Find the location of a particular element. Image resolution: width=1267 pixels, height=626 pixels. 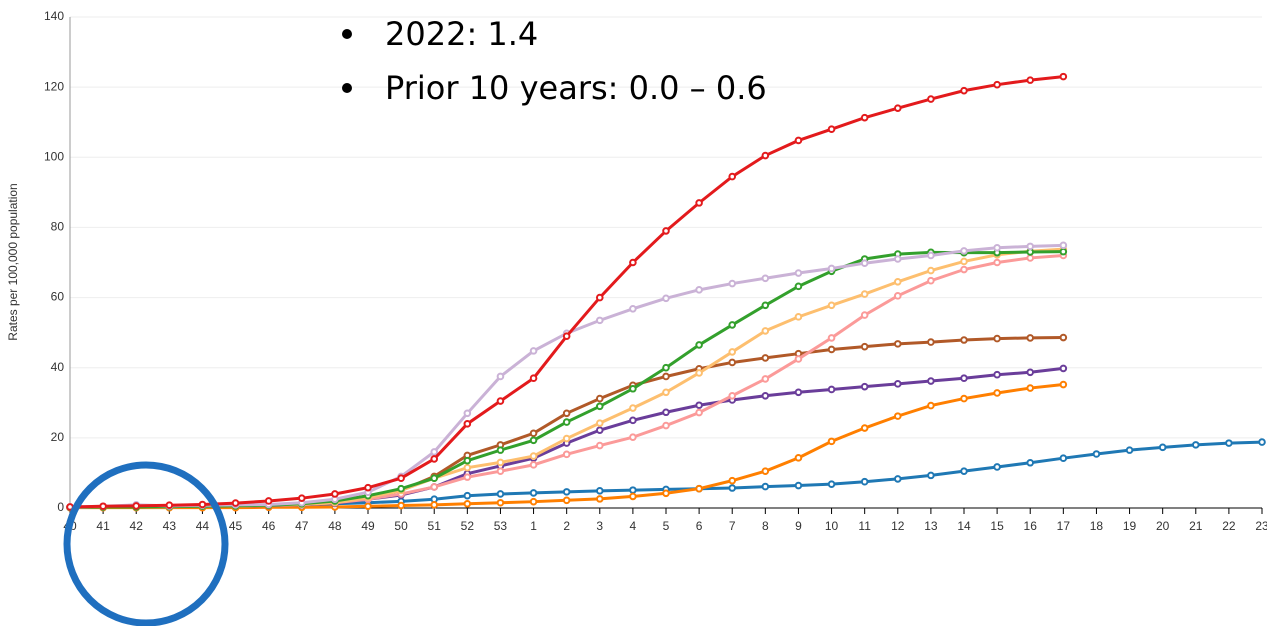

x-tick-label: 16 is located at coordinates (1031, 526).